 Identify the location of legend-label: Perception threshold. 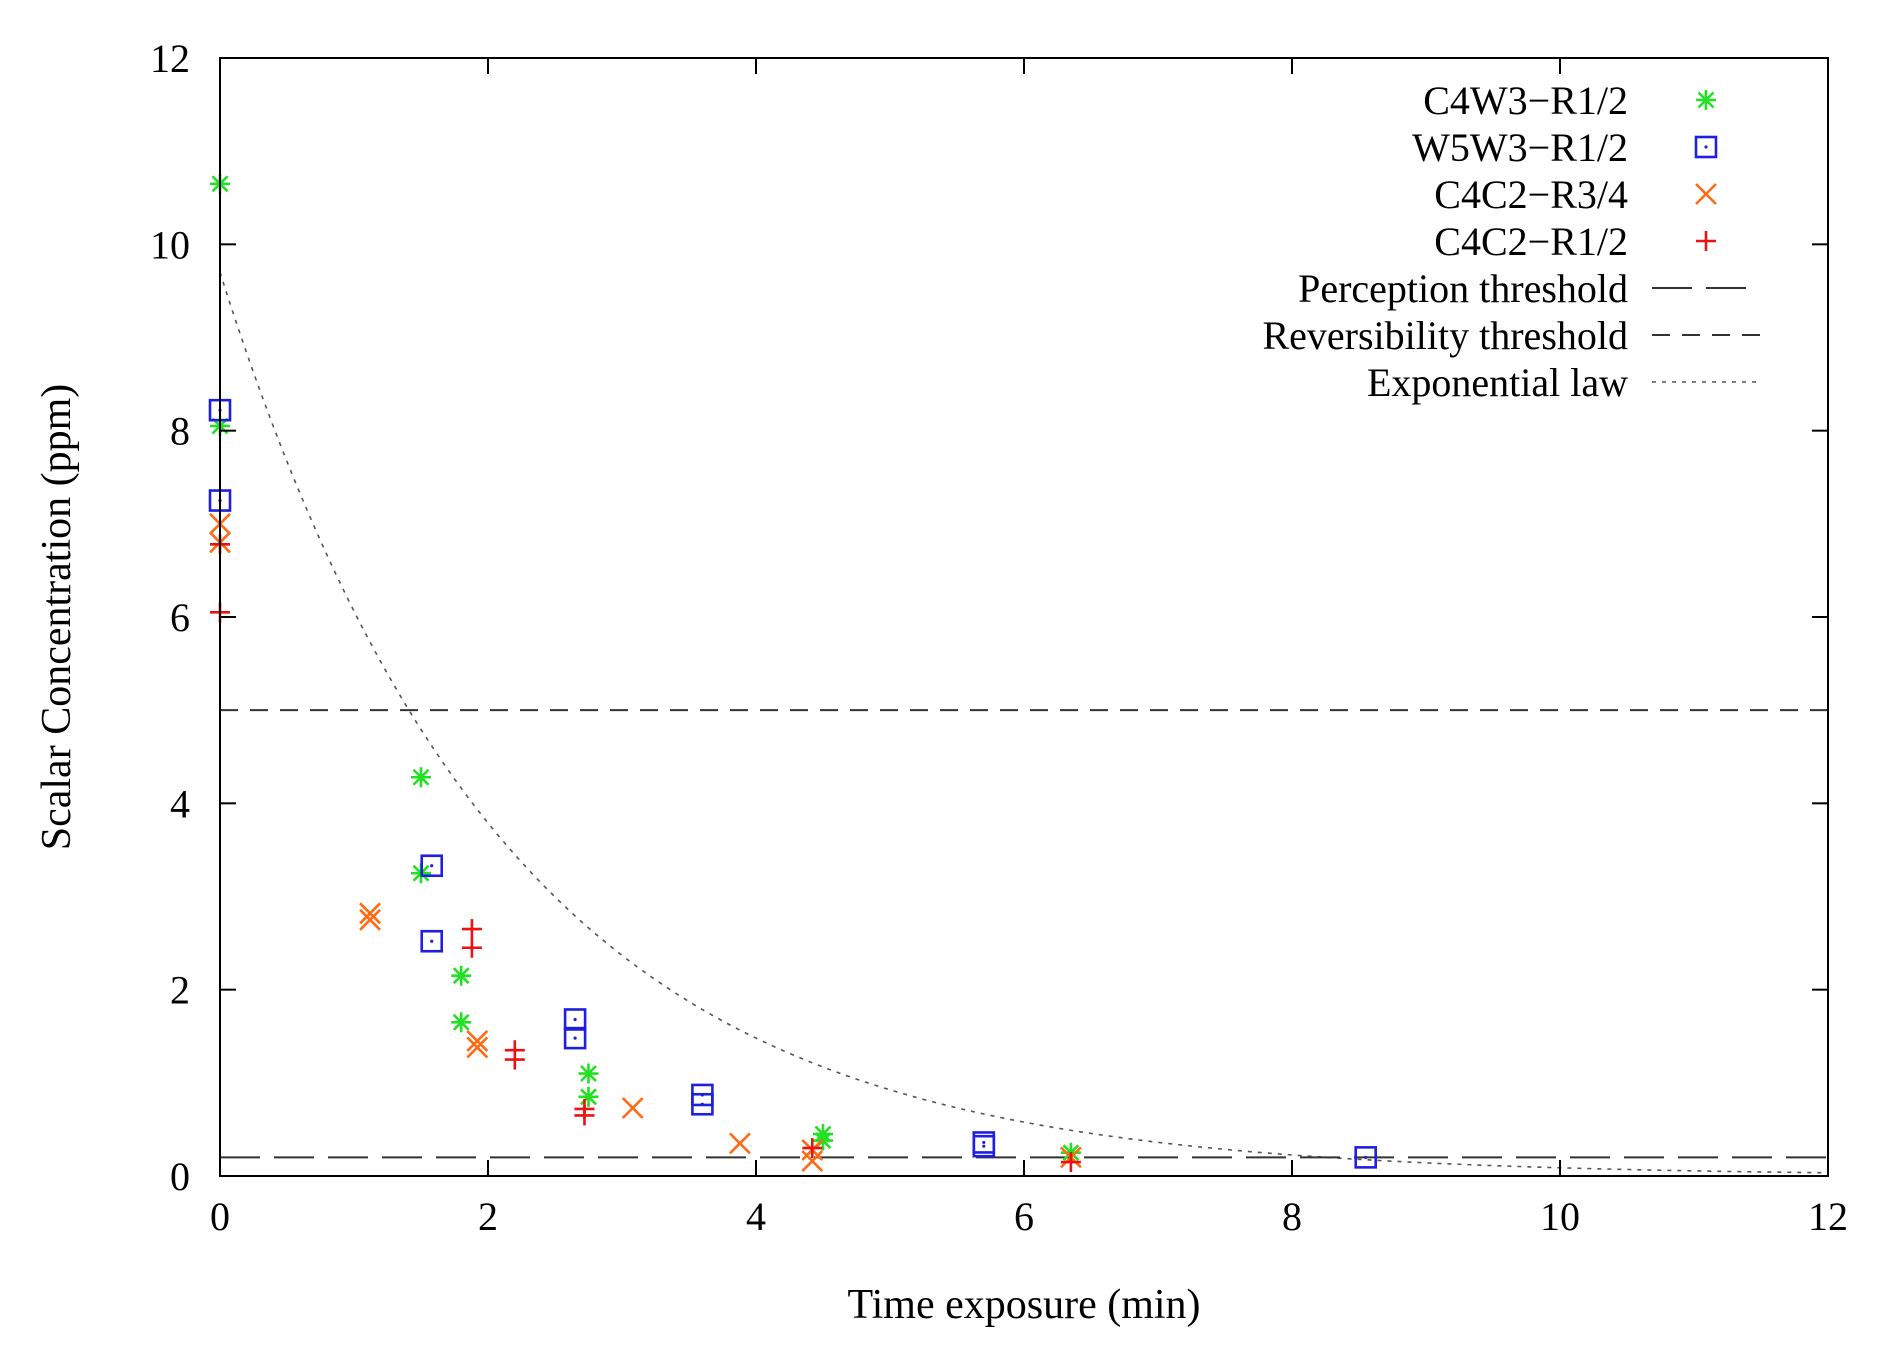
(1463, 288).